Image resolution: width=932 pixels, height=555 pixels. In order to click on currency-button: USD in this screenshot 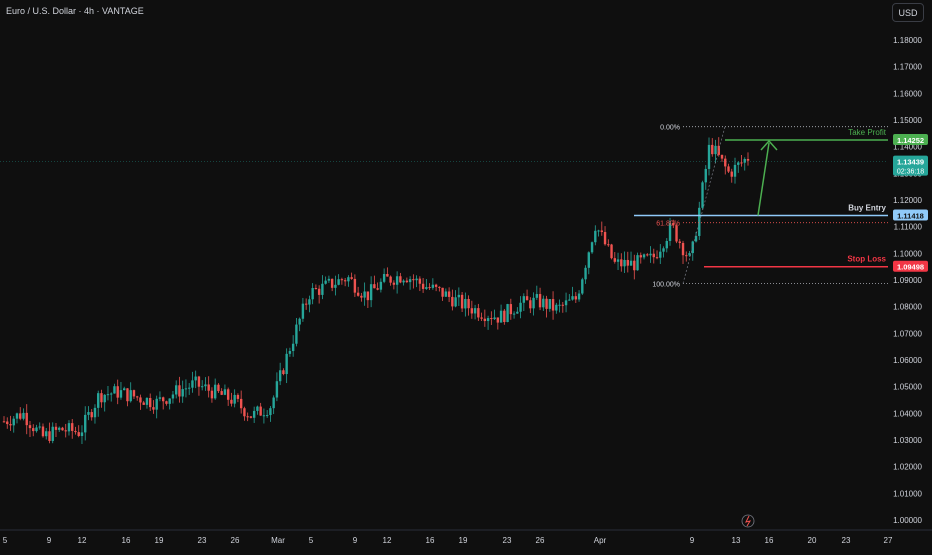, I will do `click(908, 12)`.